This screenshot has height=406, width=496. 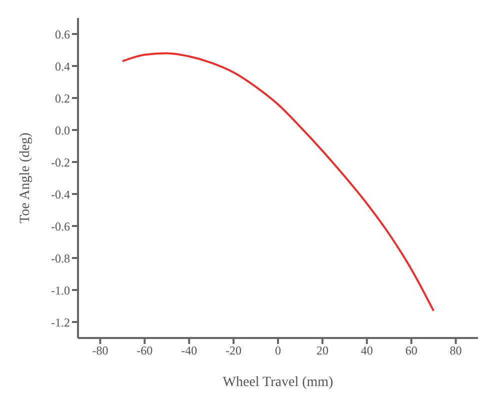 I want to click on x-tick-label: 60, so click(x=411, y=351).